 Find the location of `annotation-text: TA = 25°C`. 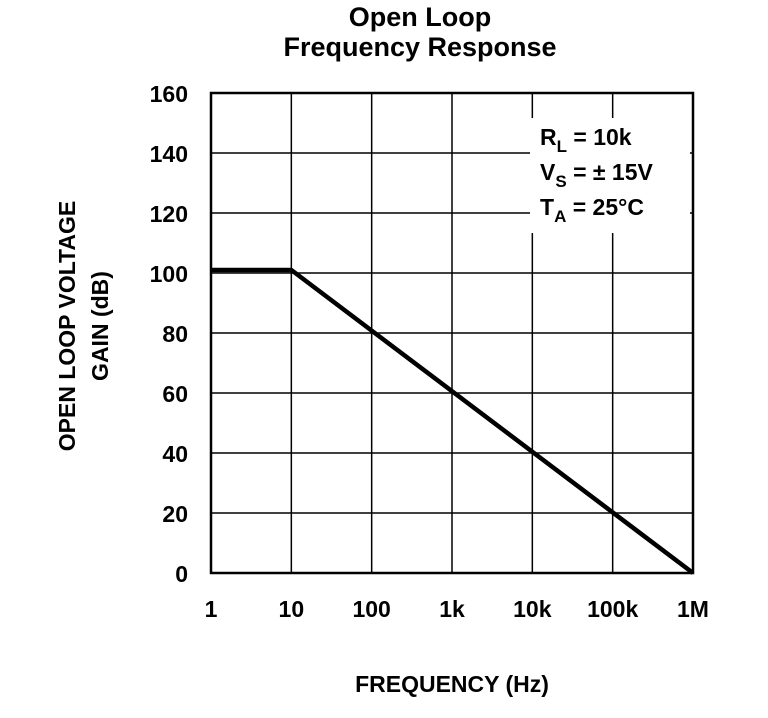

annotation-text: TA = 25°C is located at coordinates (592, 210).